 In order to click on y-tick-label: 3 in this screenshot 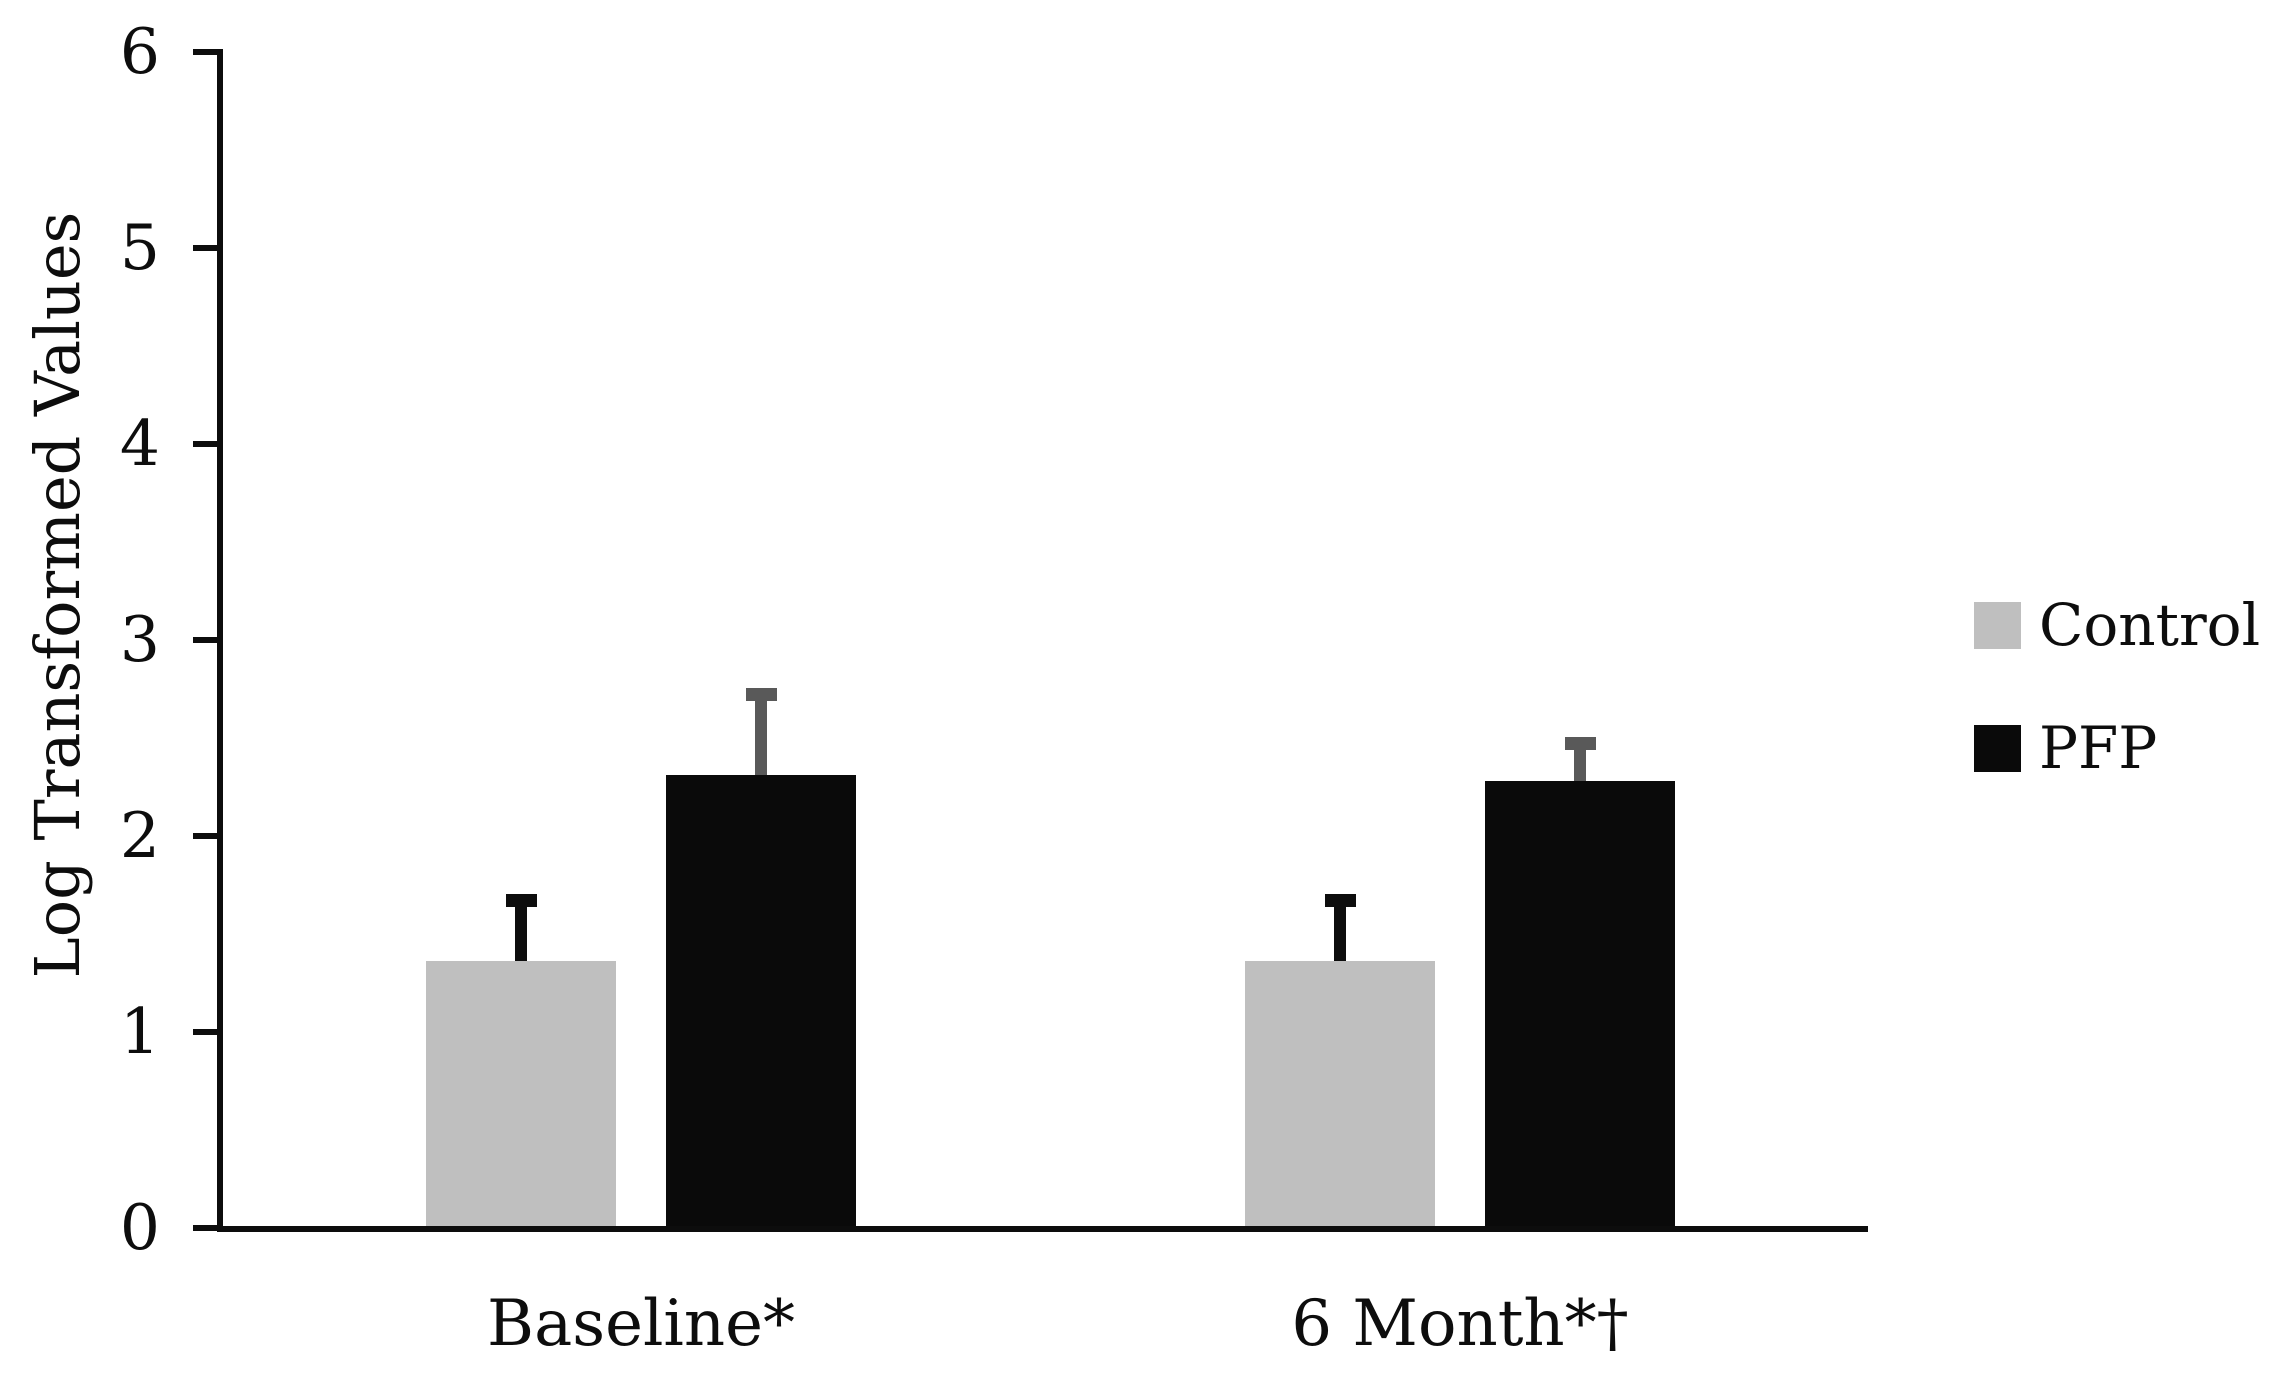, I will do `click(139, 639)`.